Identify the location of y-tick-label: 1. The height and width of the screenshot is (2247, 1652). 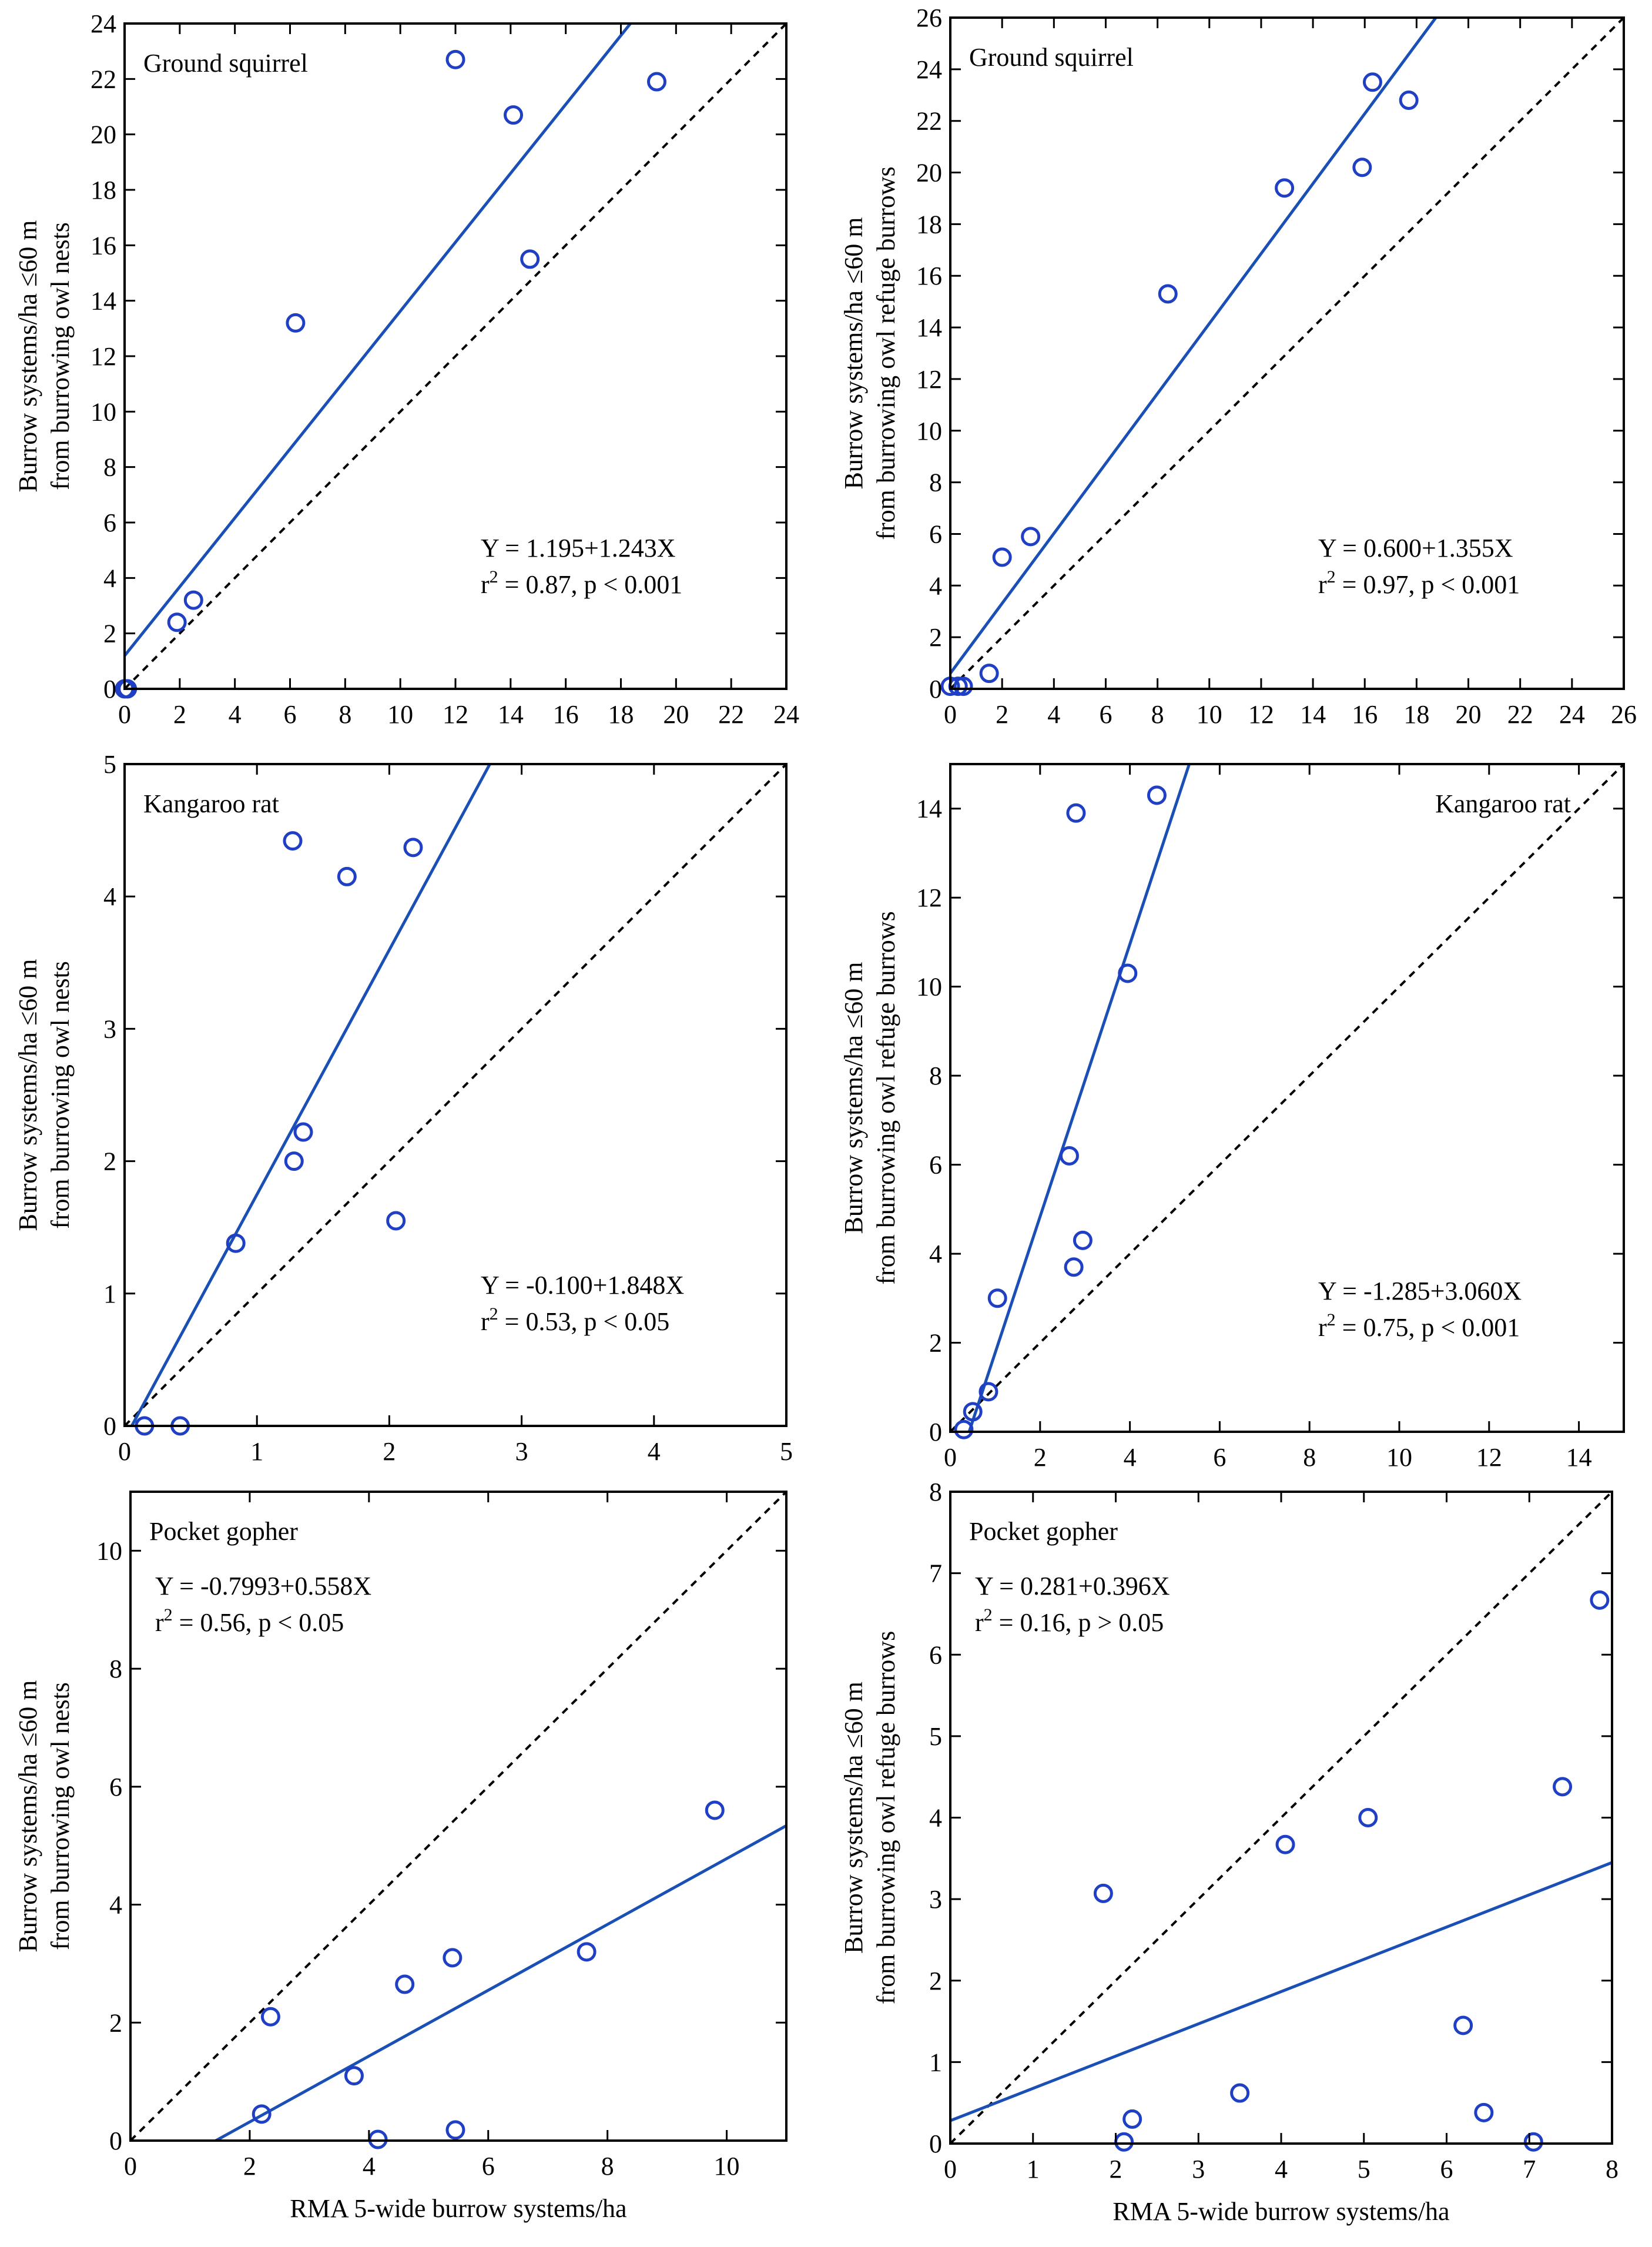
(935, 2062).